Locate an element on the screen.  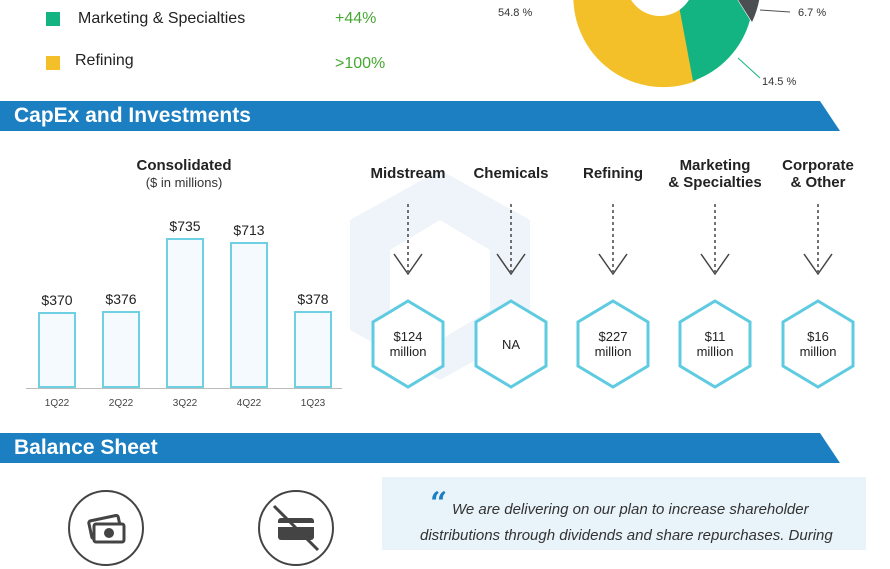
segment-value-line: $11 is located at coordinates (715, 336).